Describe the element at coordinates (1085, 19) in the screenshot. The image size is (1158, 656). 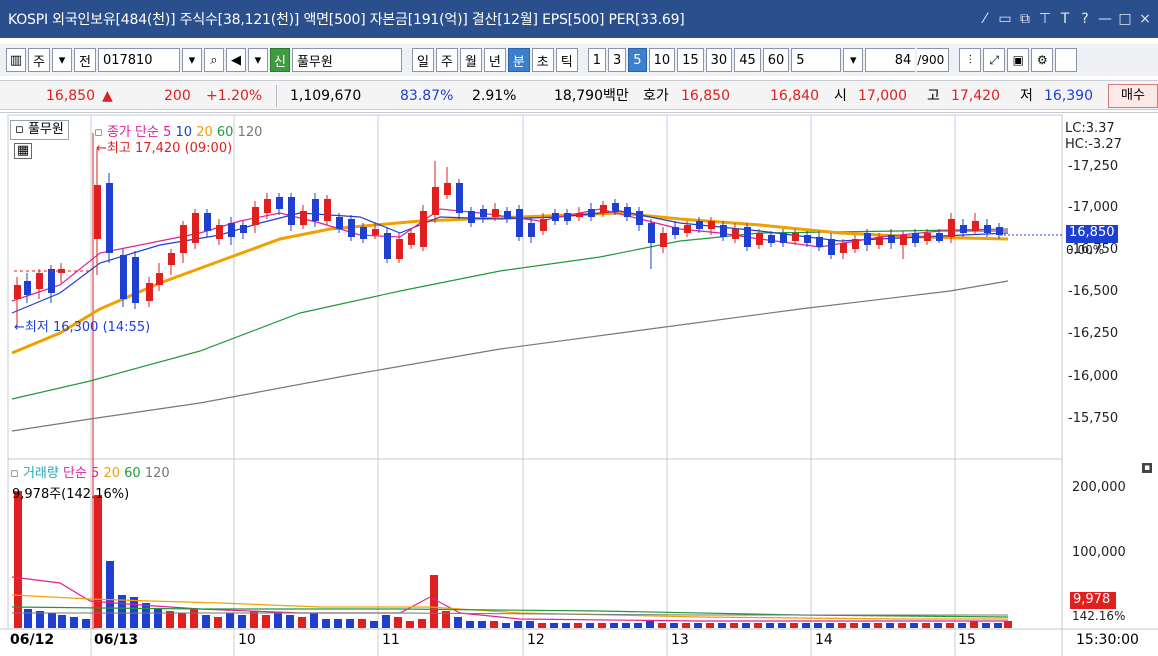
I see `help-icon: ?` at that location.